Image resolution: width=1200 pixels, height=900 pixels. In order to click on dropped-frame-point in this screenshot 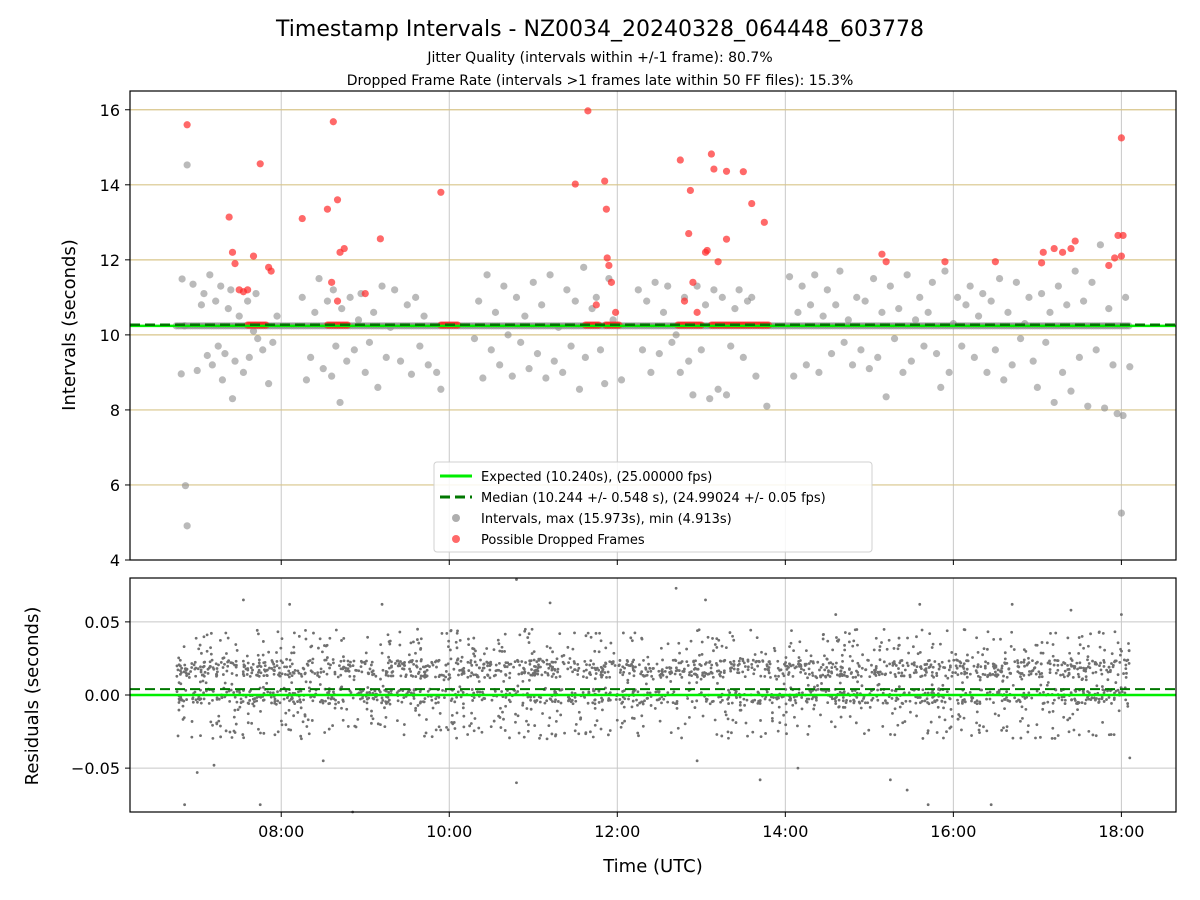, I will do `click(707, 250)`.